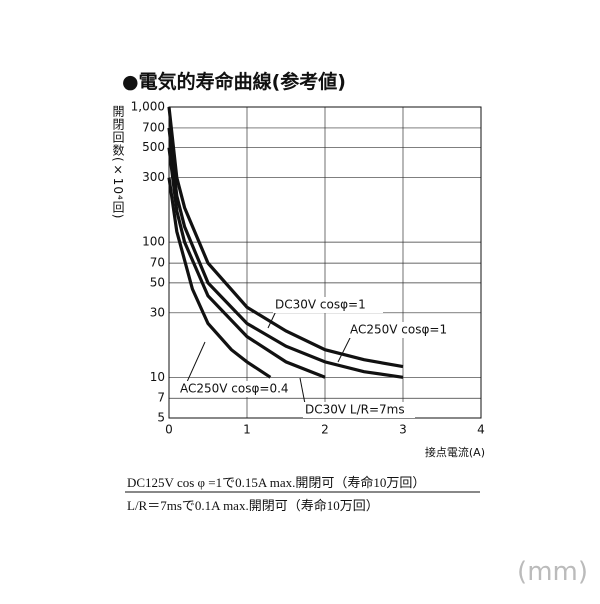 This screenshot has height=604, width=600. Describe the element at coordinates (157, 263) in the screenshot. I see `y-tick-label: 70` at that location.